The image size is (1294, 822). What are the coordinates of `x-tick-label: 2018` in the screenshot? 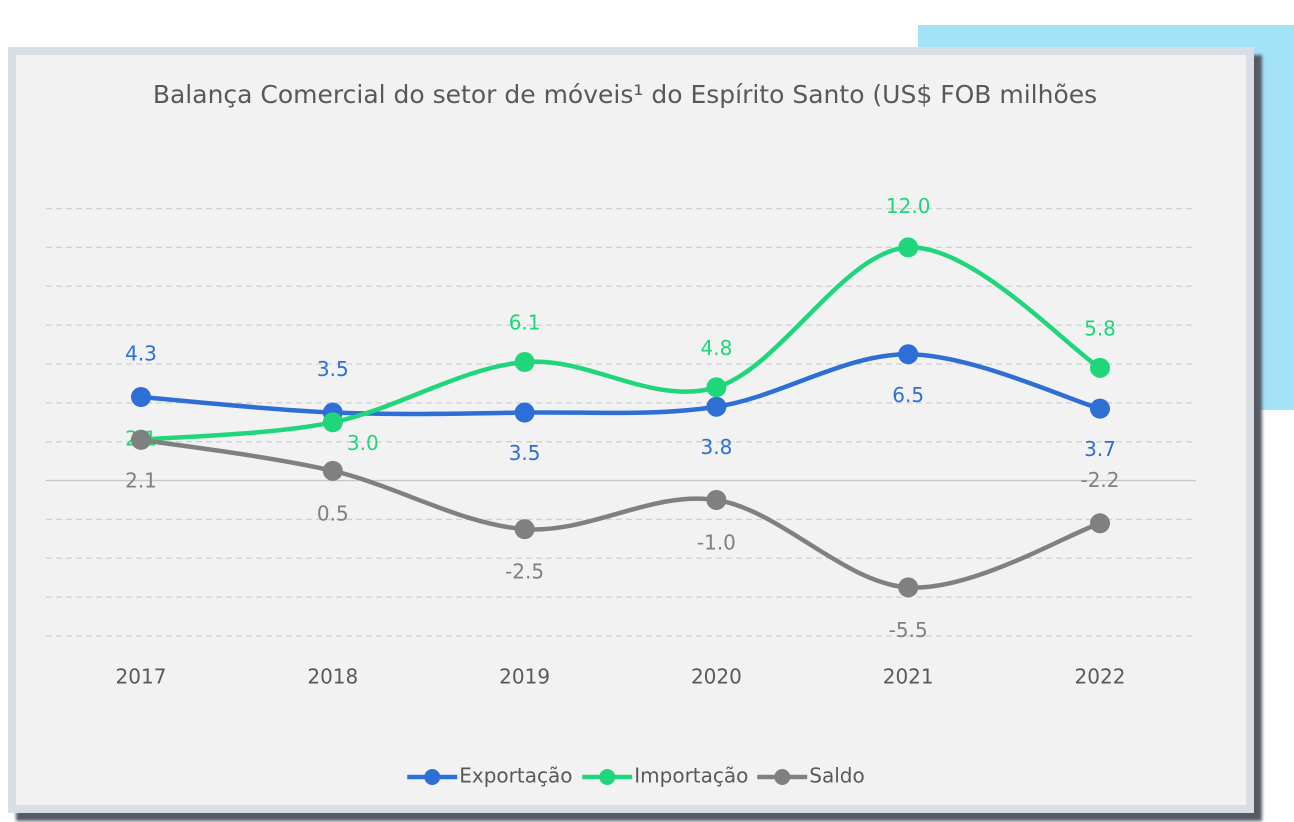 It's located at (332, 677).